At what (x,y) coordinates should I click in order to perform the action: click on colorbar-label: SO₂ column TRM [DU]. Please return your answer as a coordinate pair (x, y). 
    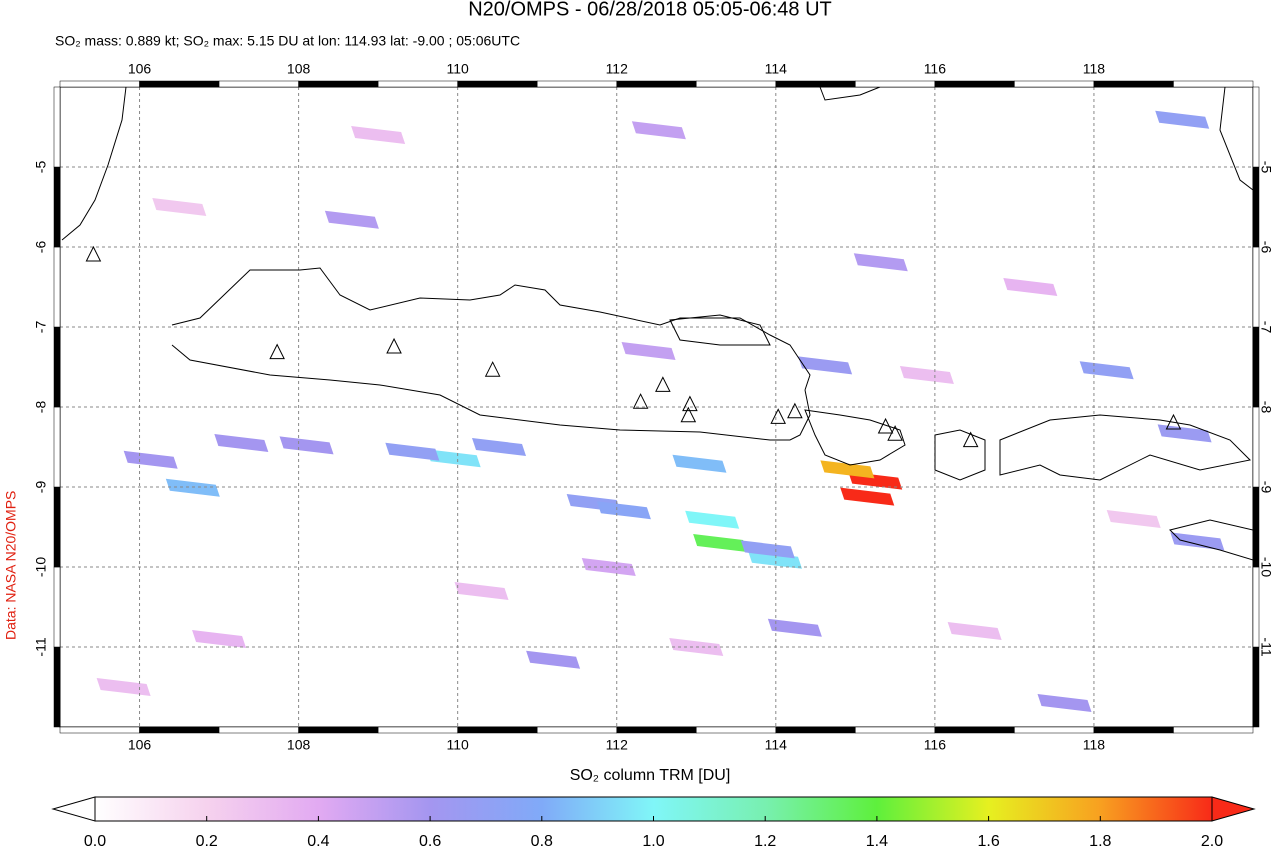
    Looking at the image, I should click on (650, 775).